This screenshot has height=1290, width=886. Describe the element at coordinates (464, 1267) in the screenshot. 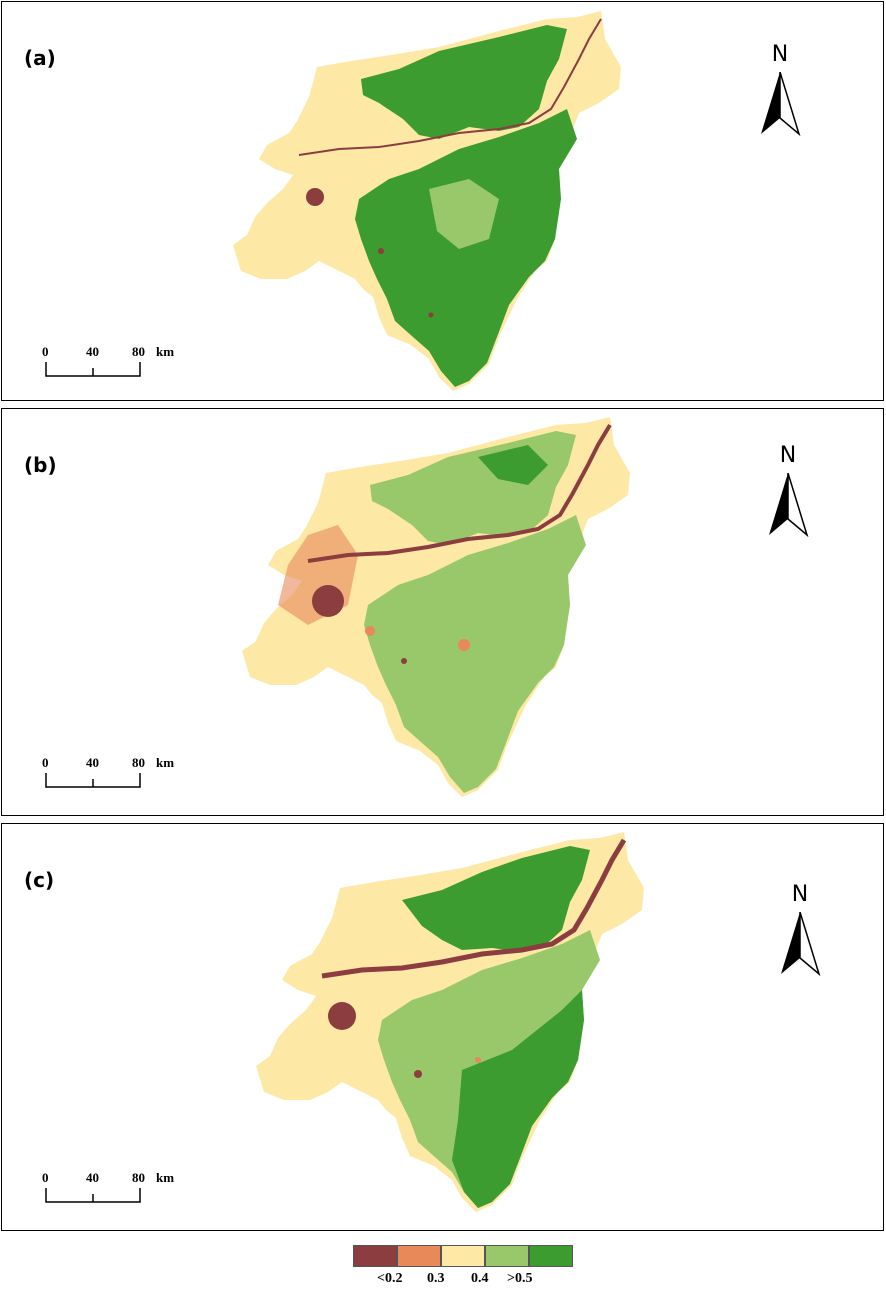

I see `legend: <0.2 0.3 0.4 >0.5` at that location.